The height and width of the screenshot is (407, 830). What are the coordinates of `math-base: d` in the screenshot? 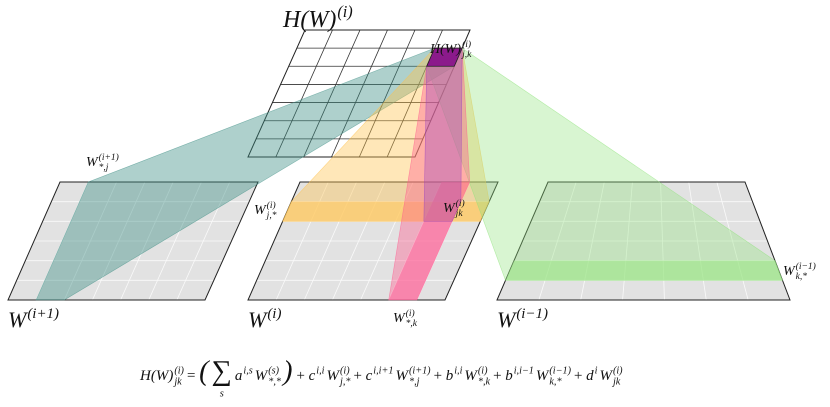 It's located at (590, 376).